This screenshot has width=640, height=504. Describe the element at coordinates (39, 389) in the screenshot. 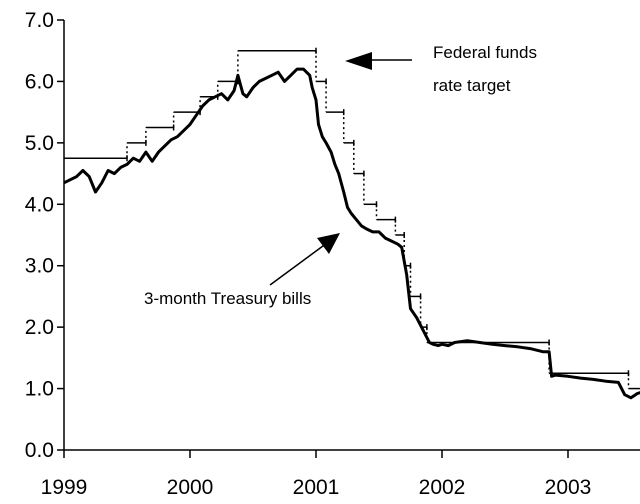

I see `y-tick-label: 1.0` at that location.